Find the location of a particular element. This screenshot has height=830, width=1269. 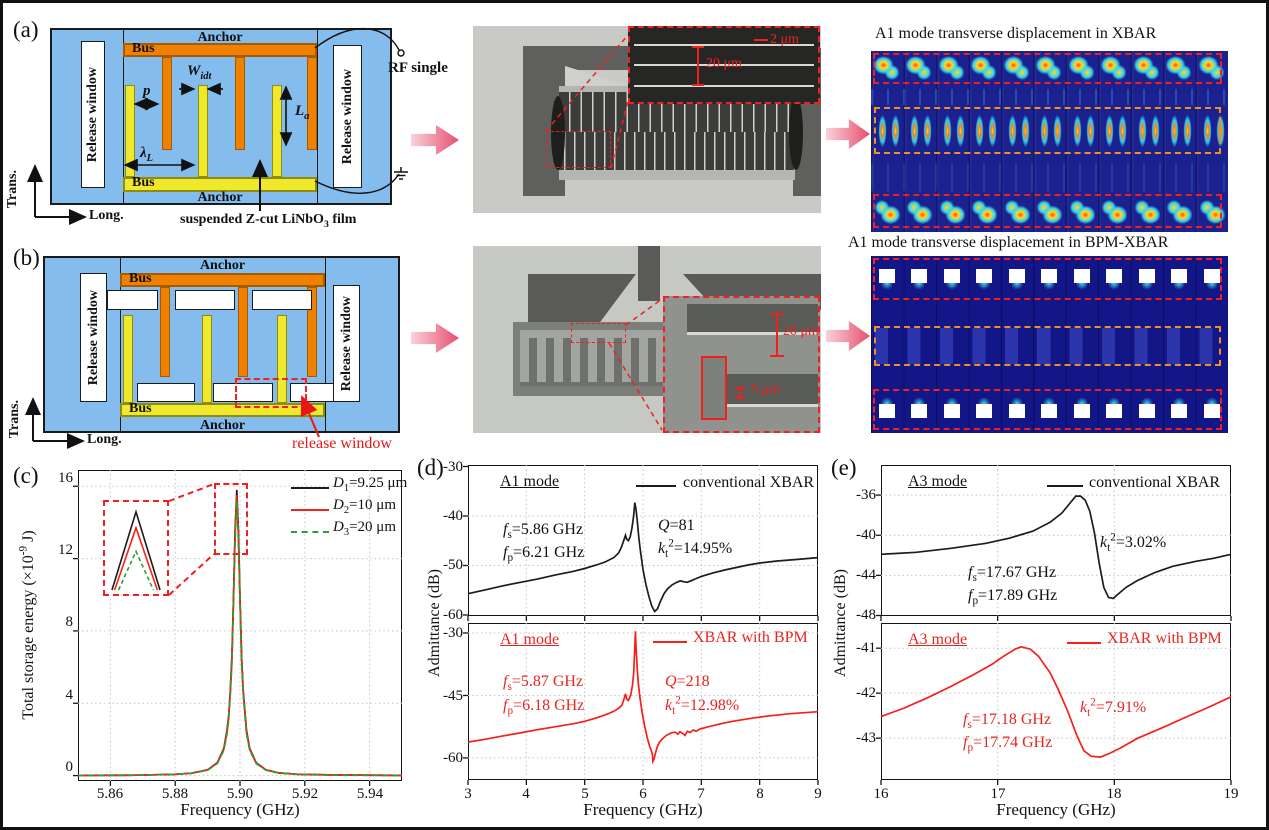

fp-annotation: fp=6.21 GHz is located at coordinates (544, 554).